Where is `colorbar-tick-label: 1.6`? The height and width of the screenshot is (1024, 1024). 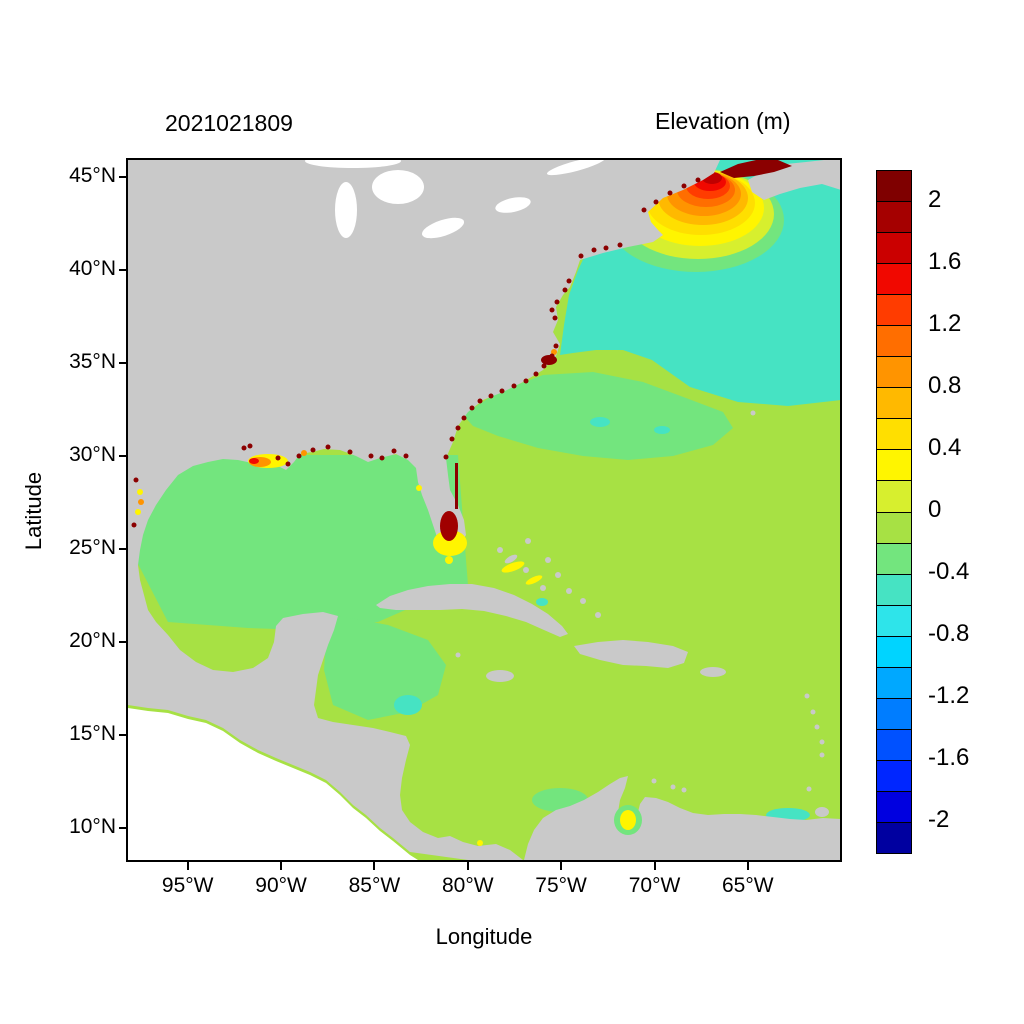
colorbar-tick-label: 1.6 is located at coordinates (945, 261).